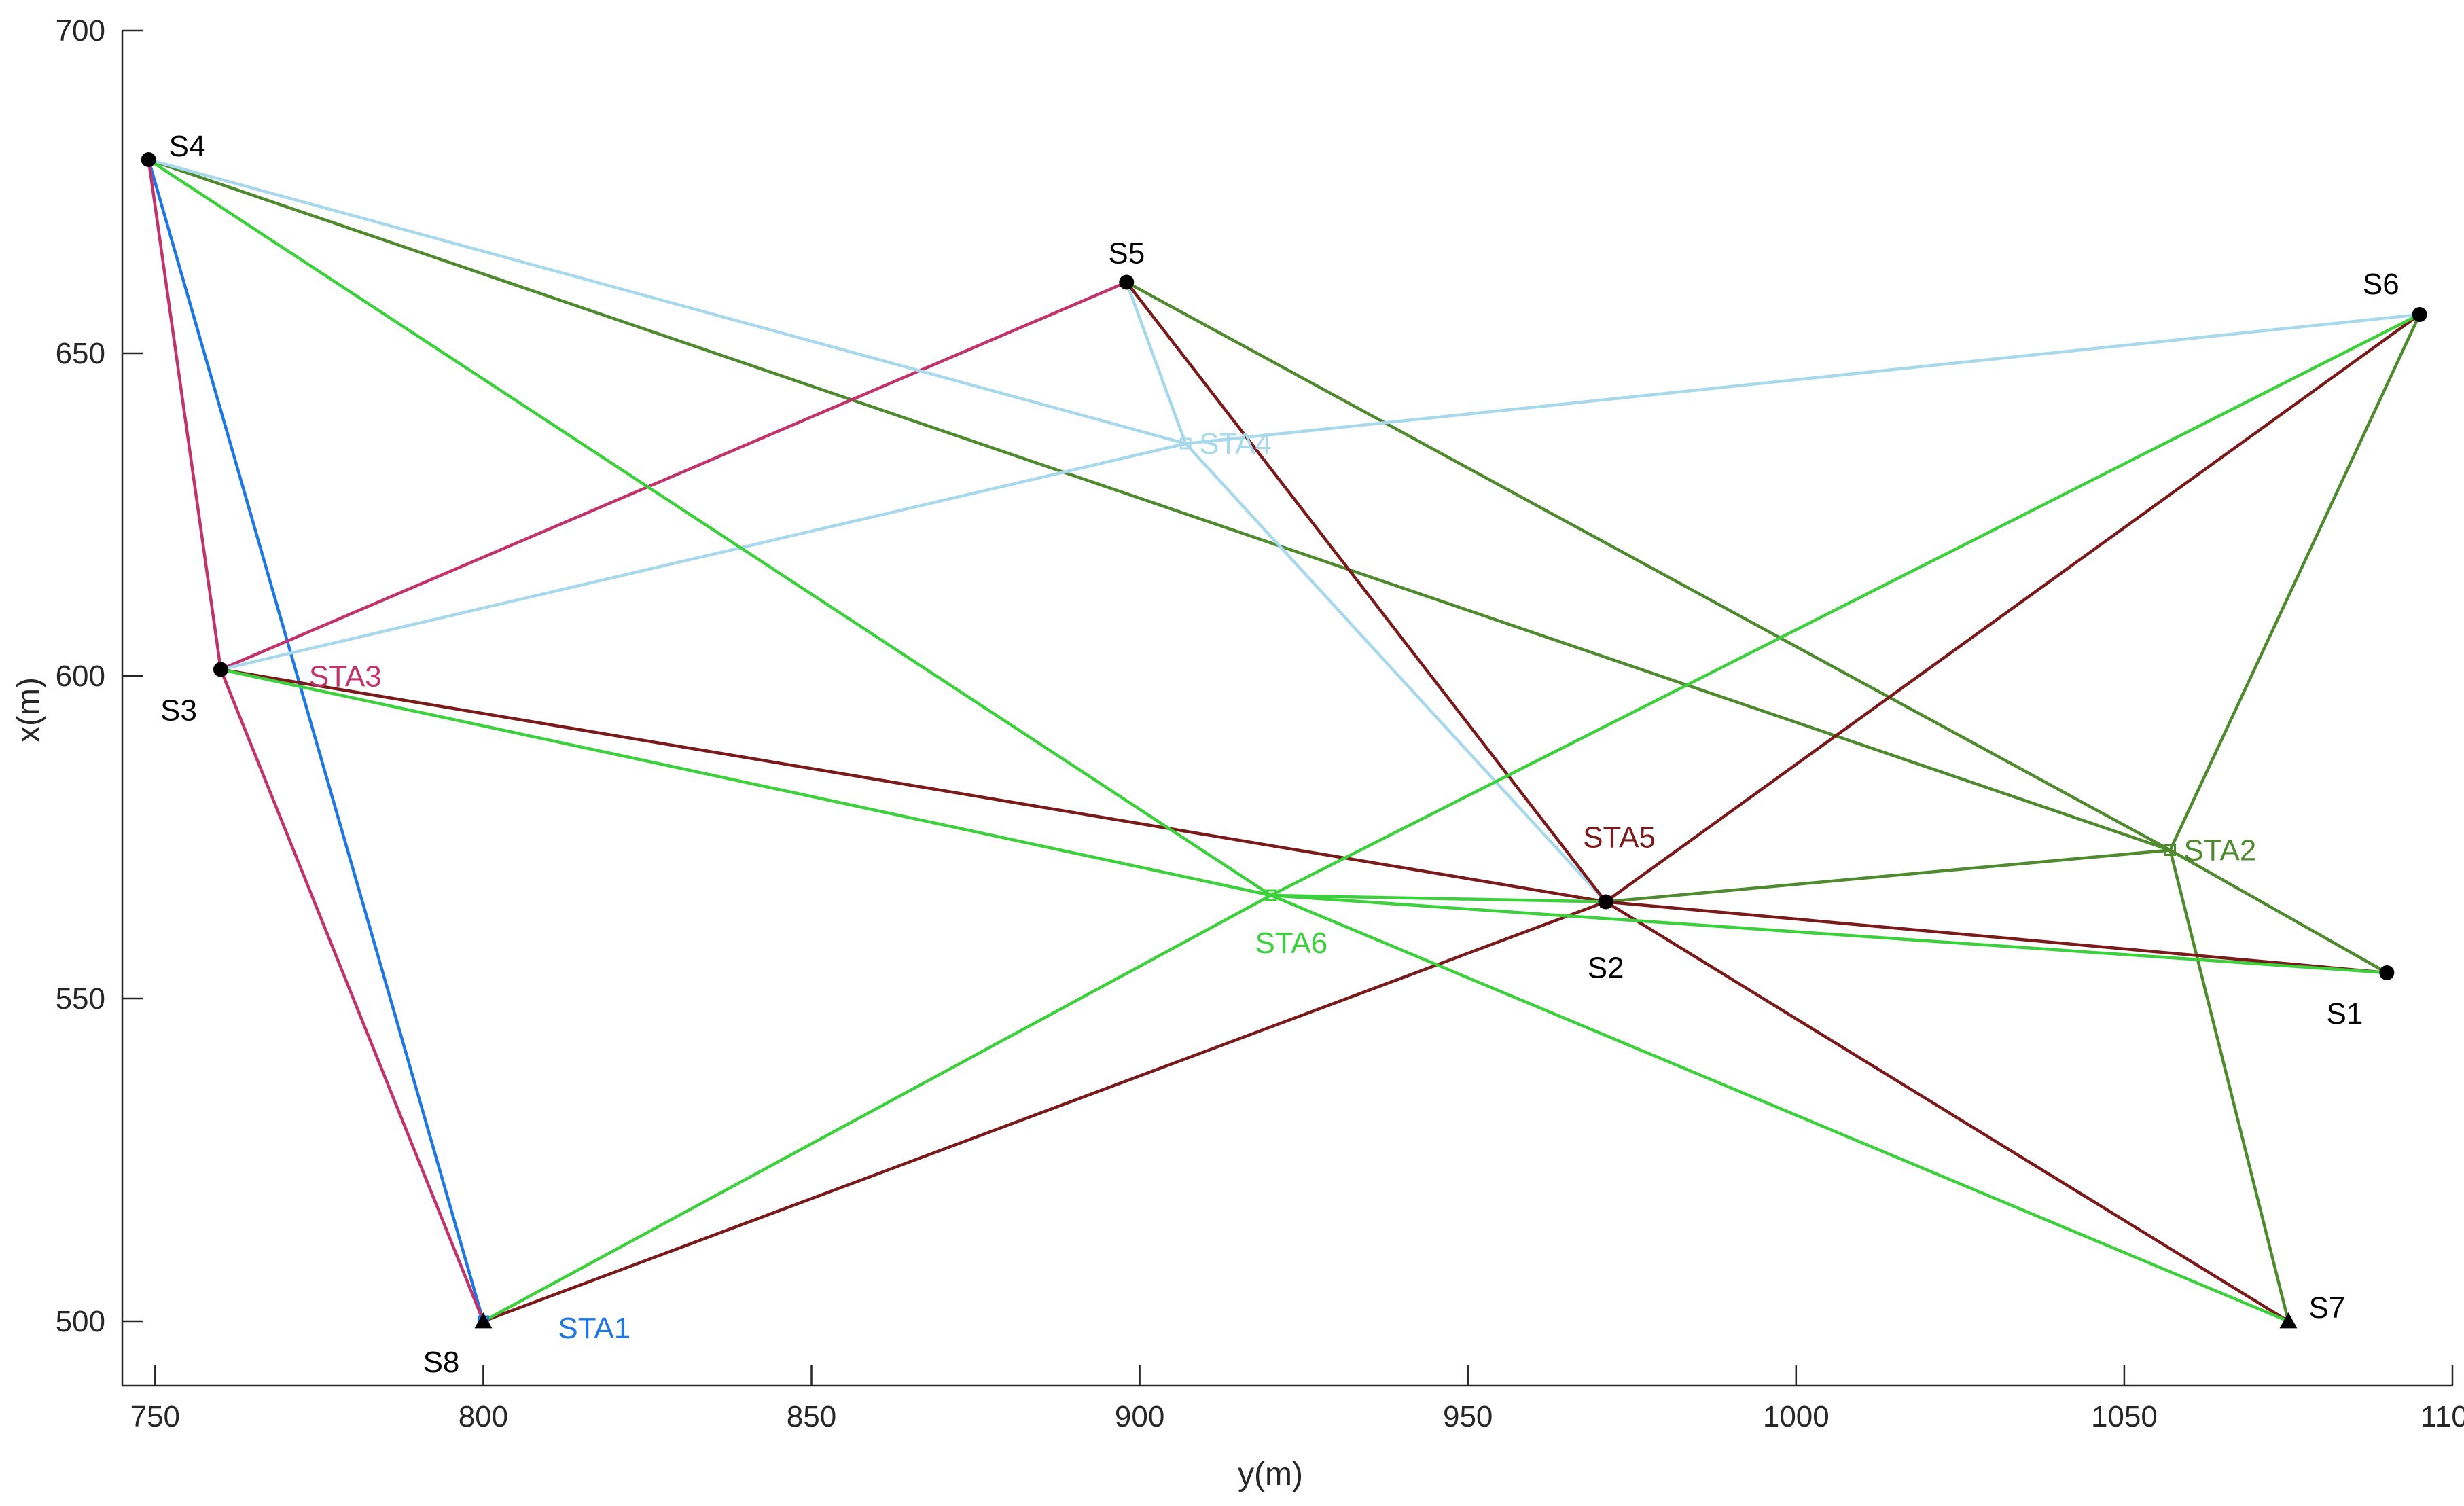  What do you see at coordinates (2419, 314) in the screenshot?
I see `marker-s6` at bounding box center [2419, 314].